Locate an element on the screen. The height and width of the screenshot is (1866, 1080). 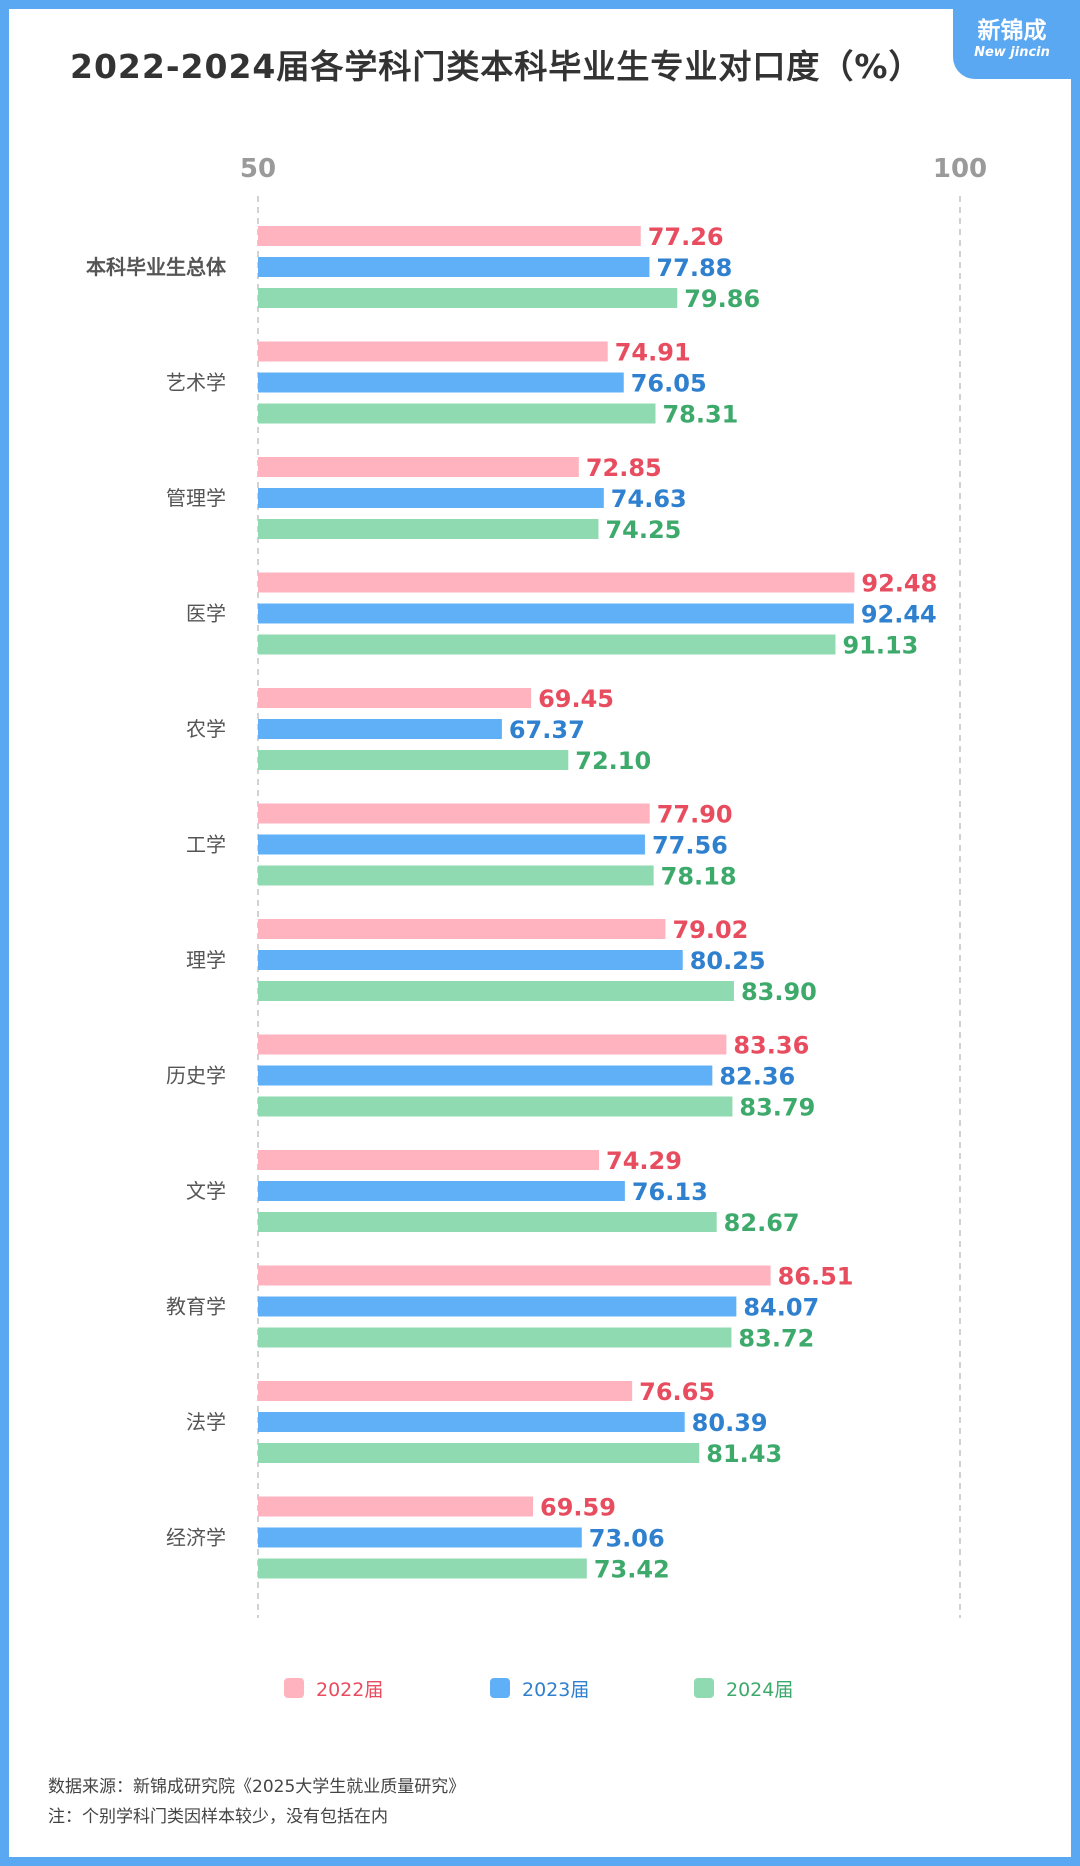
data-label: 79.86 is located at coordinates (722, 299).